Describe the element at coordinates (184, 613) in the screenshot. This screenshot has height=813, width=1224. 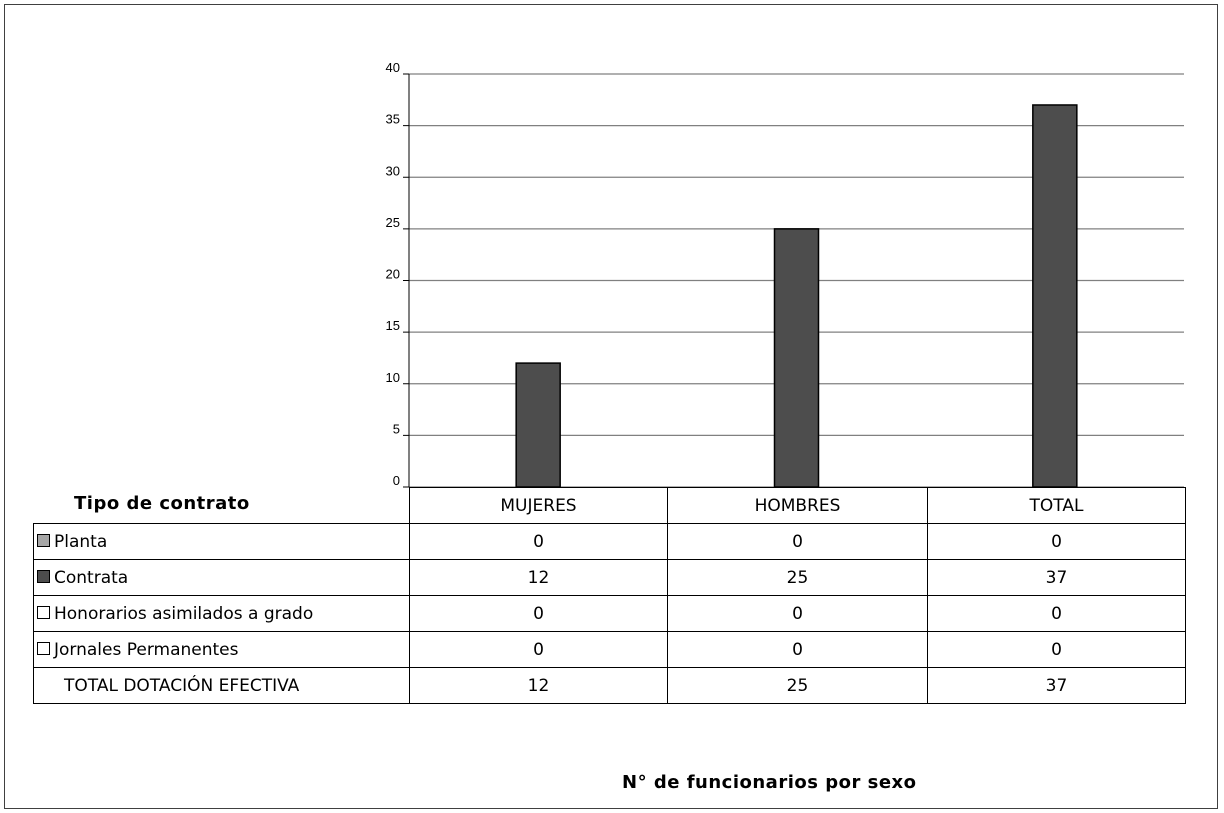
I see `series-label: Honorarios asimilados a grado` at that location.